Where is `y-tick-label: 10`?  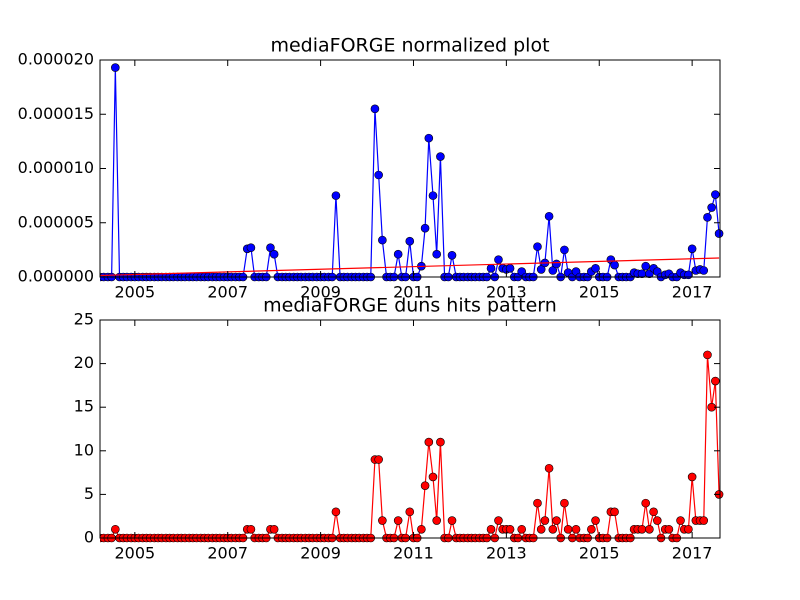
y-tick-label: 10 is located at coordinates (84, 449).